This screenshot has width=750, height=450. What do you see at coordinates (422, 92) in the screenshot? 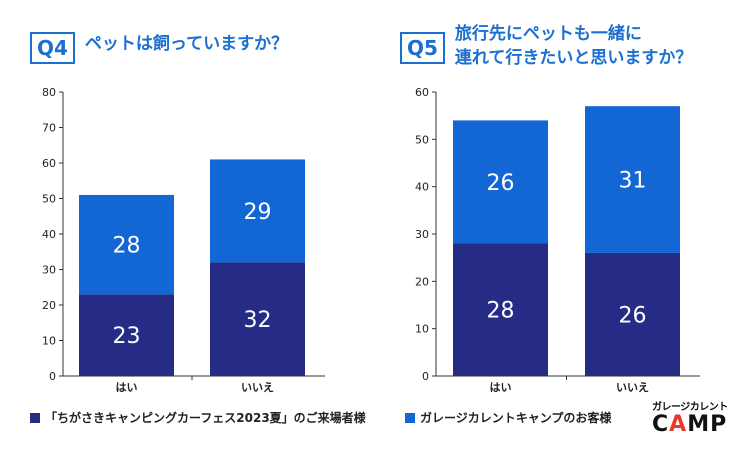
I see `chart-q5-y-tick-label: 60` at bounding box center [422, 92].